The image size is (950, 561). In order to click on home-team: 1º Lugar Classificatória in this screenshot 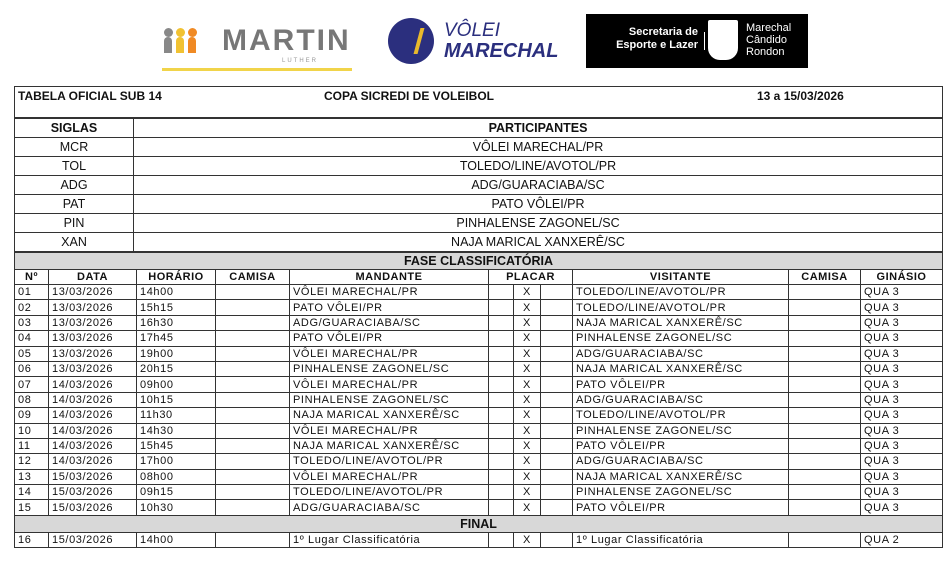, I will do `click(389, 540)`.